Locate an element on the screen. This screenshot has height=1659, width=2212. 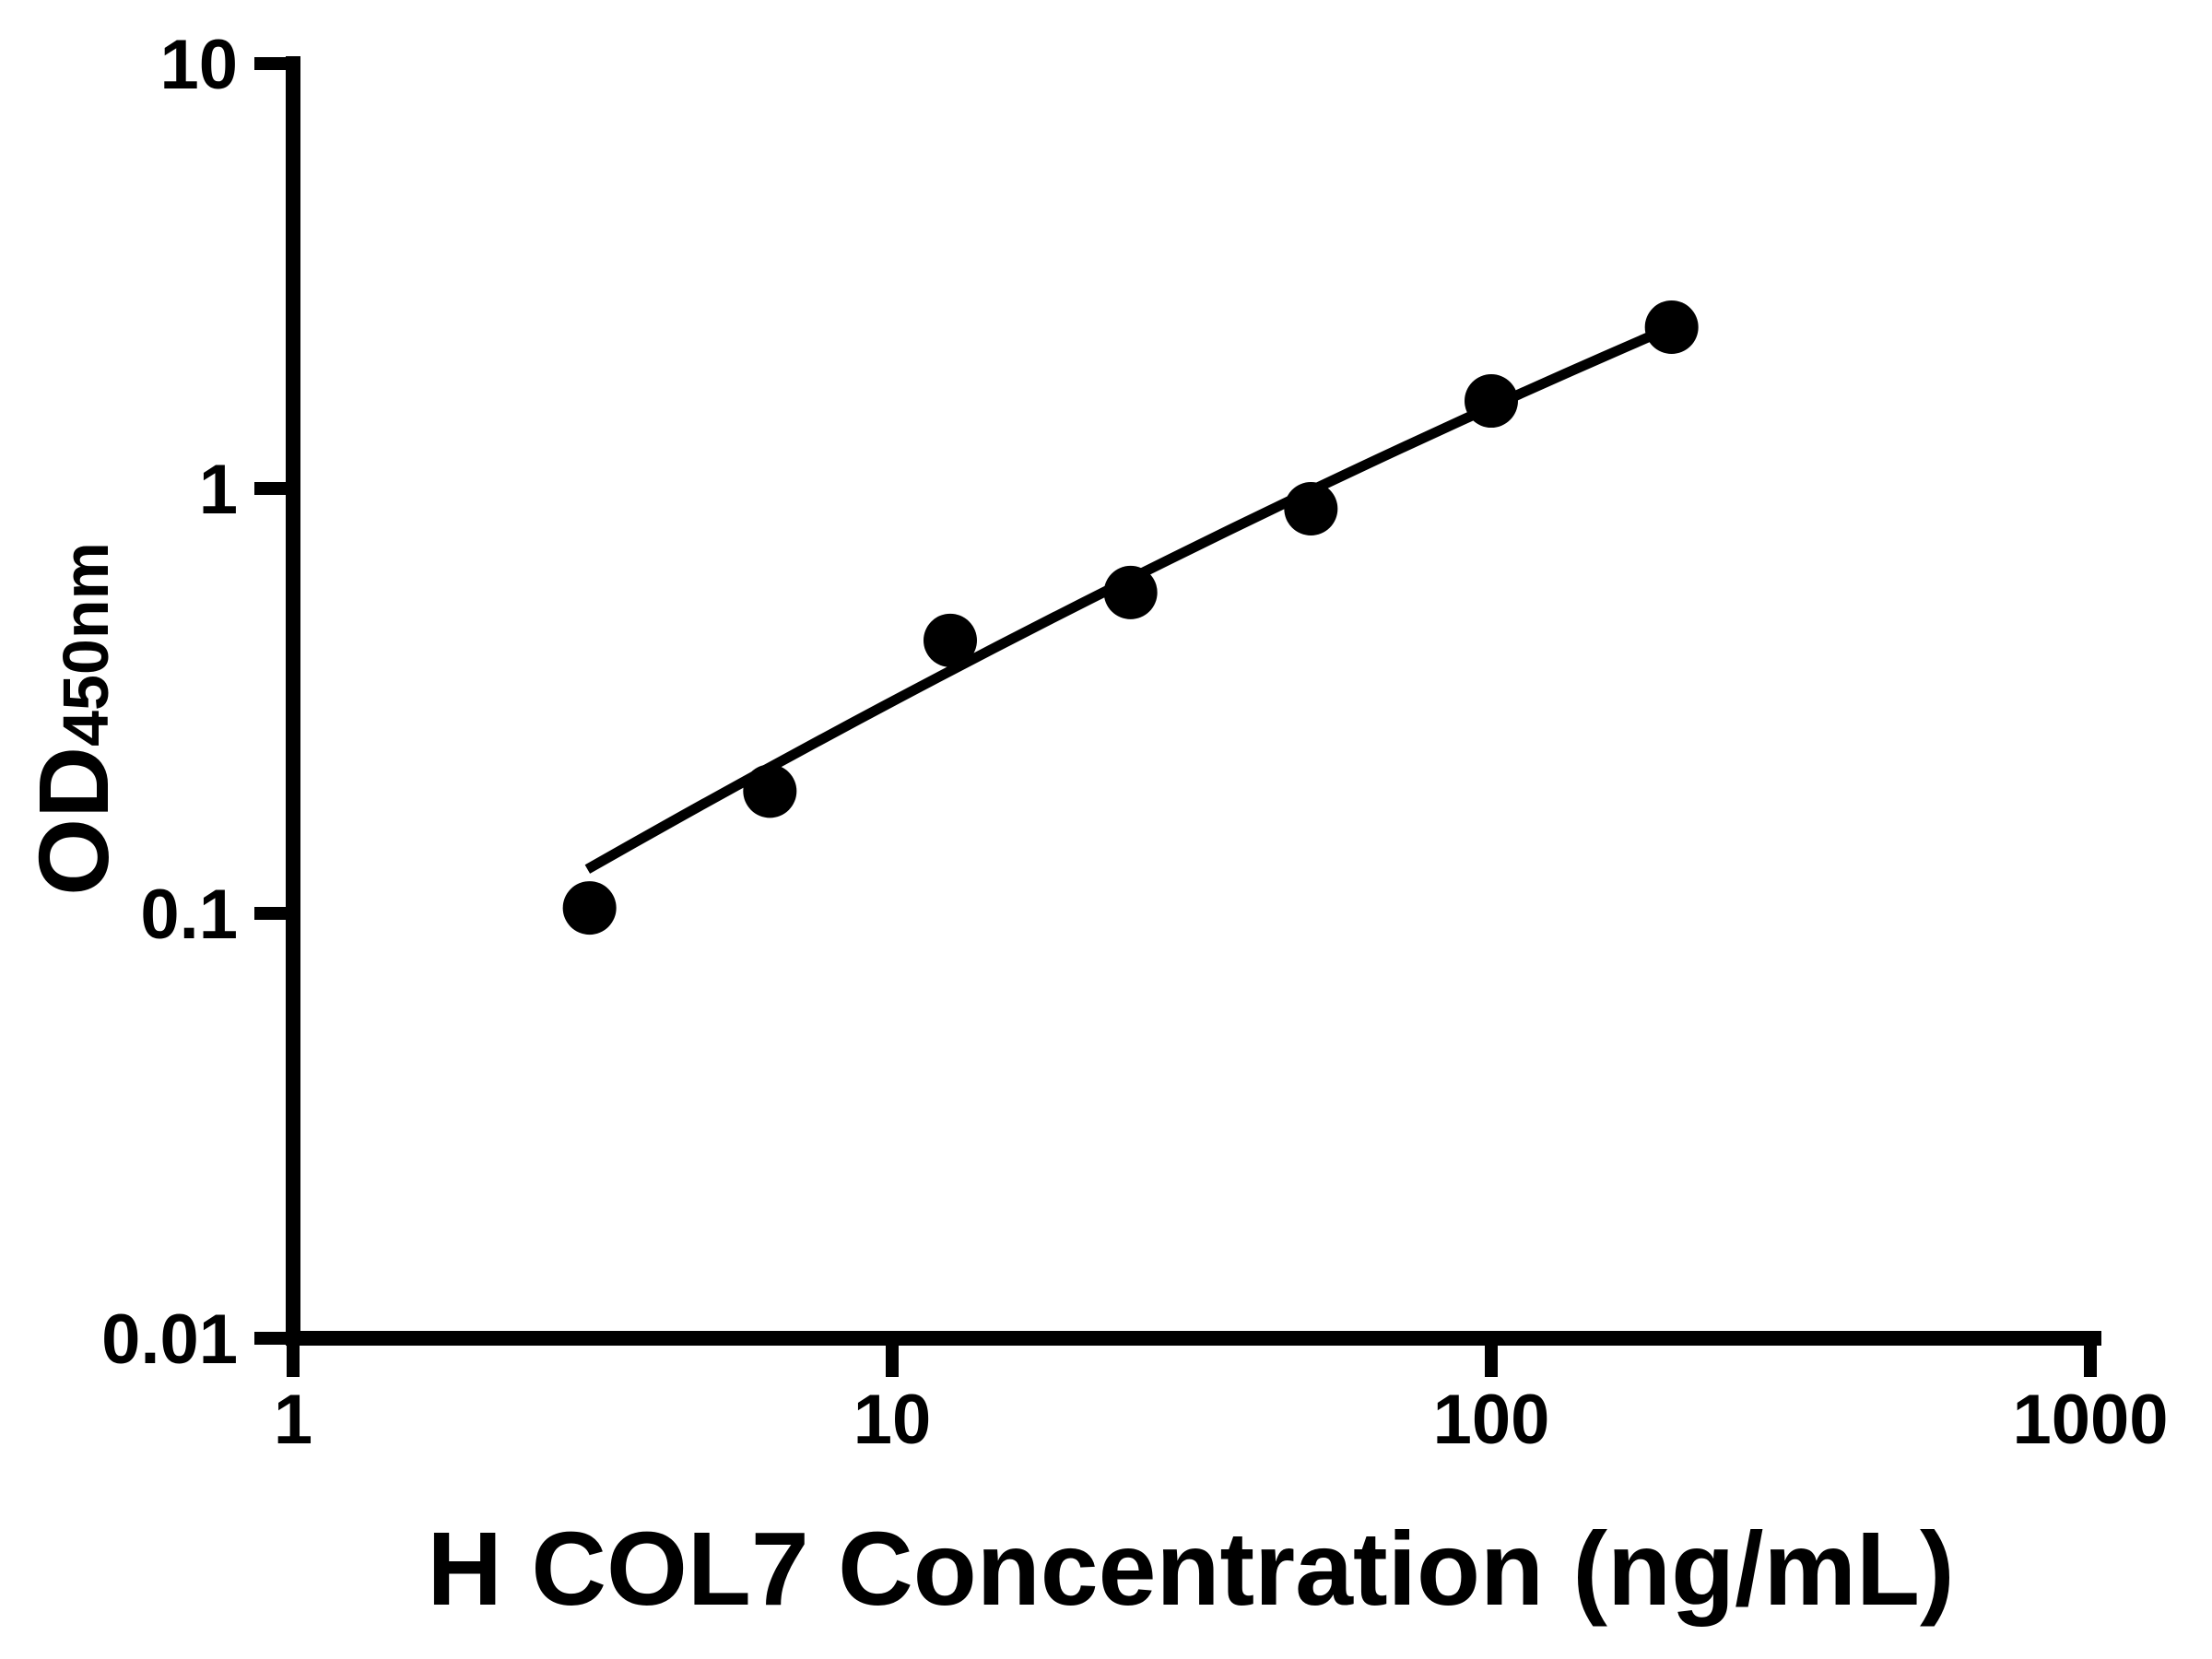
x-tick-label-100: 100 is located at coordinates (1491, 1420).